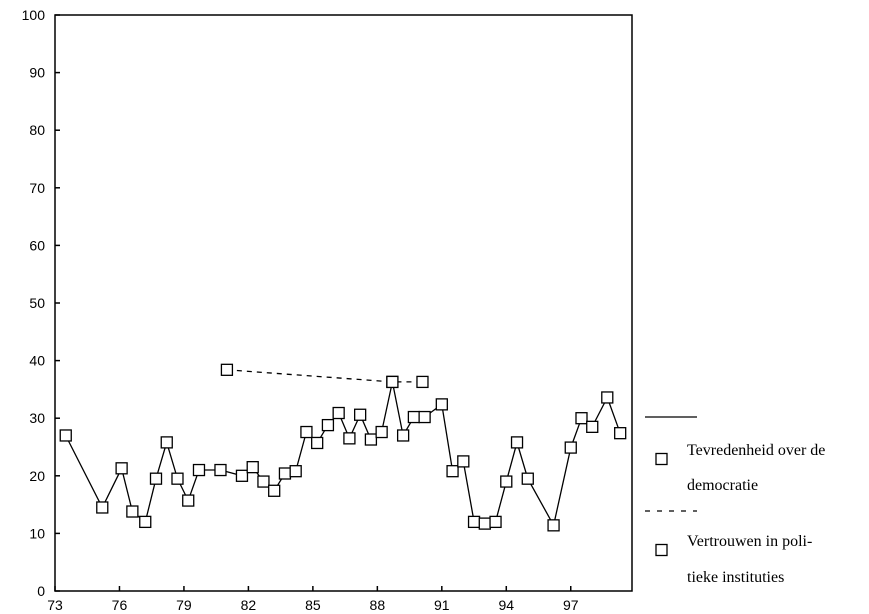 The image size is (869, 614). What do you see at coordinates (37, 303) in the screenshot?
I see `y-tick-label: 50` at bounding box center [37, 303].